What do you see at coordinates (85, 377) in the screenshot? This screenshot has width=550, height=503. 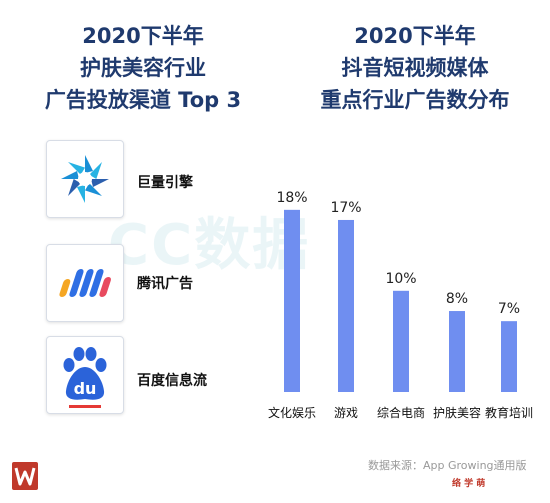 I see `baidu-feed-logo-icon: du` at bounding box center [85, 377].